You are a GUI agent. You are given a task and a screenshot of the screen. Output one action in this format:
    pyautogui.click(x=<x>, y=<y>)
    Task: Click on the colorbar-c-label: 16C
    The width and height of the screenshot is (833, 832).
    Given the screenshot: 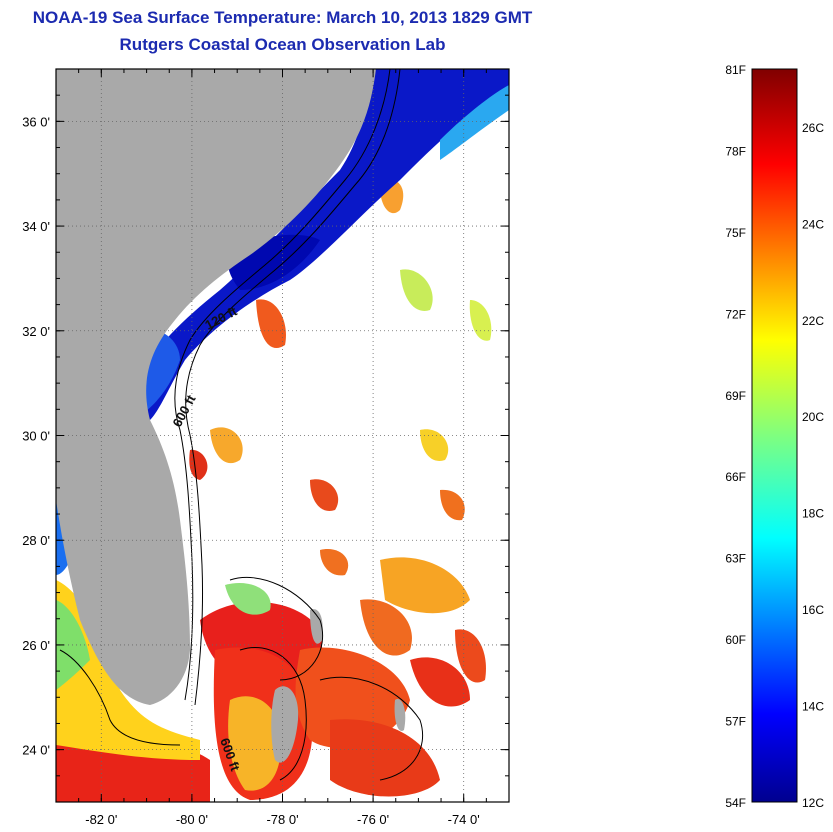 What is the action you would take?
    pyautogui.click(x=813, y=610)
    